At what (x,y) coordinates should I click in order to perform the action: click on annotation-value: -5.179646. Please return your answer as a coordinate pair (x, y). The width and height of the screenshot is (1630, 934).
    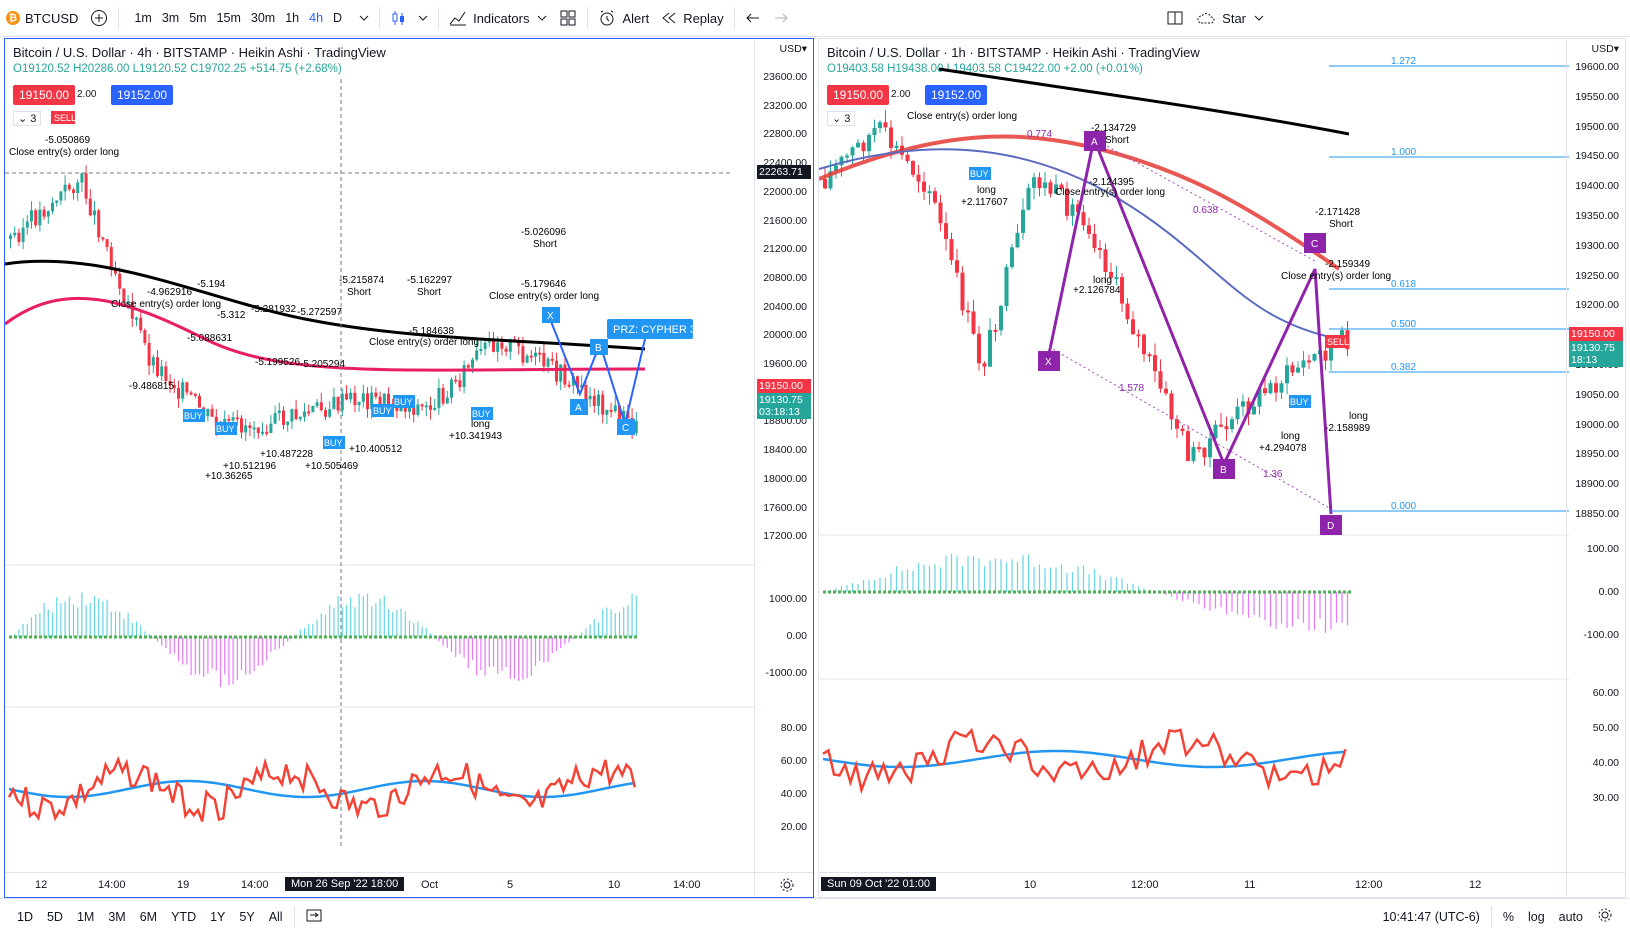
    Looking at the image, I should click on (543, 284).